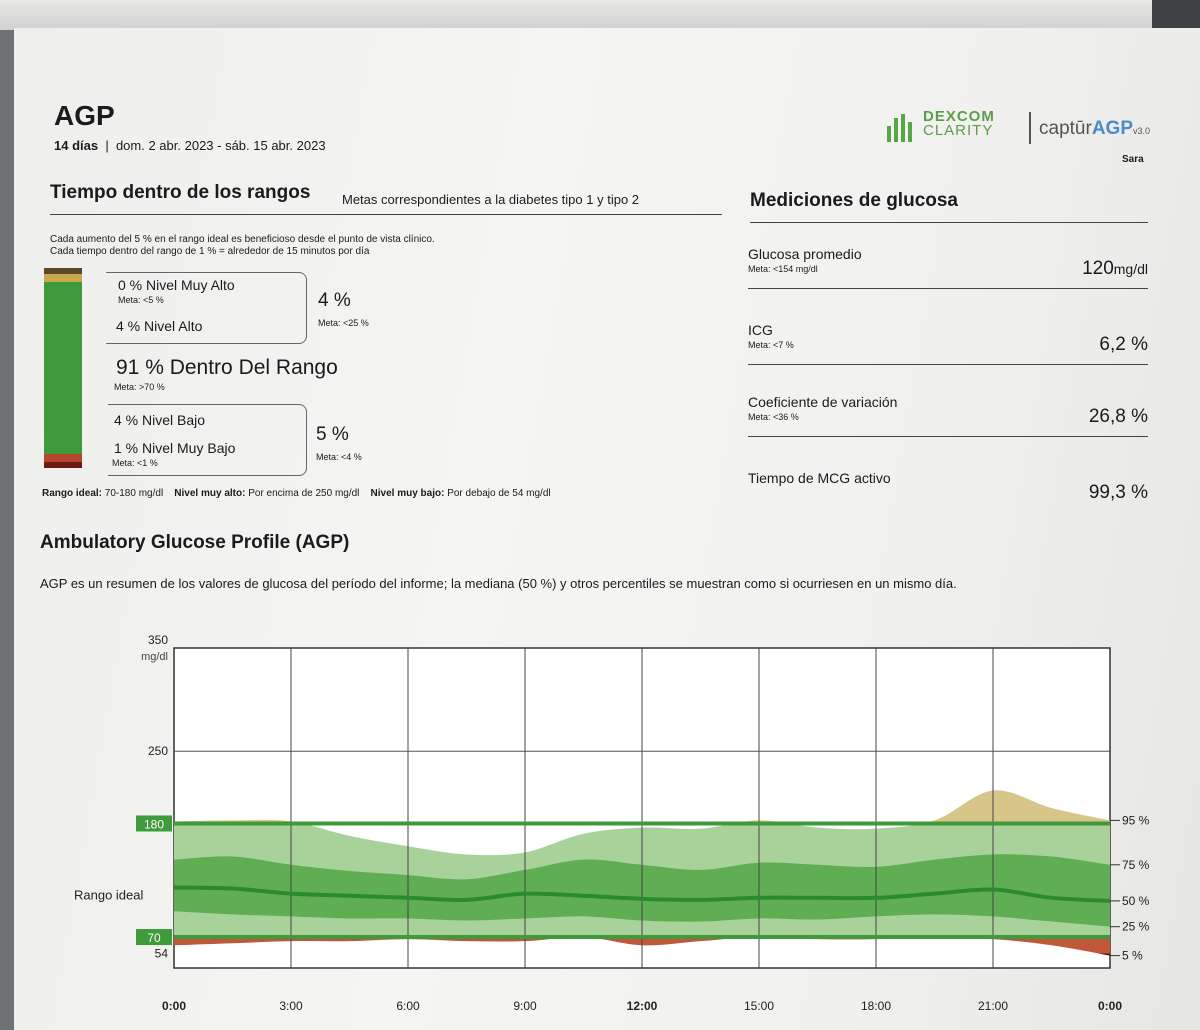 The image size is (1200, 1030). I want to click on measurement-goal: Meta: <154 mg/dl, so click(783, 269).